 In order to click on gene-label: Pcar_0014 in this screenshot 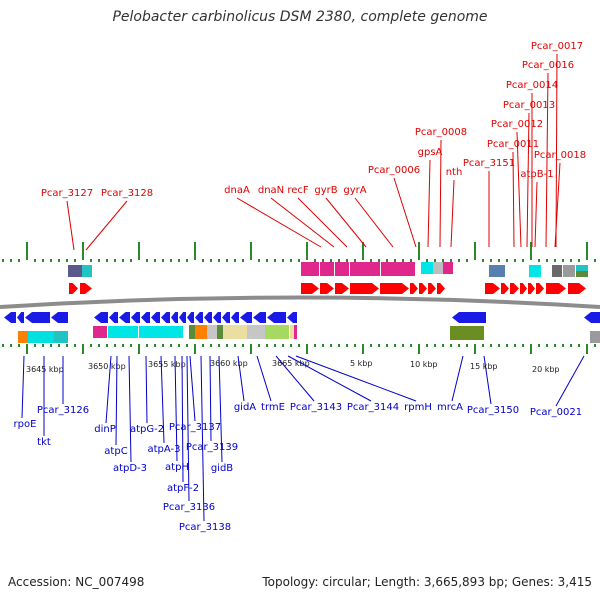, I will do `click(532, 85)`.